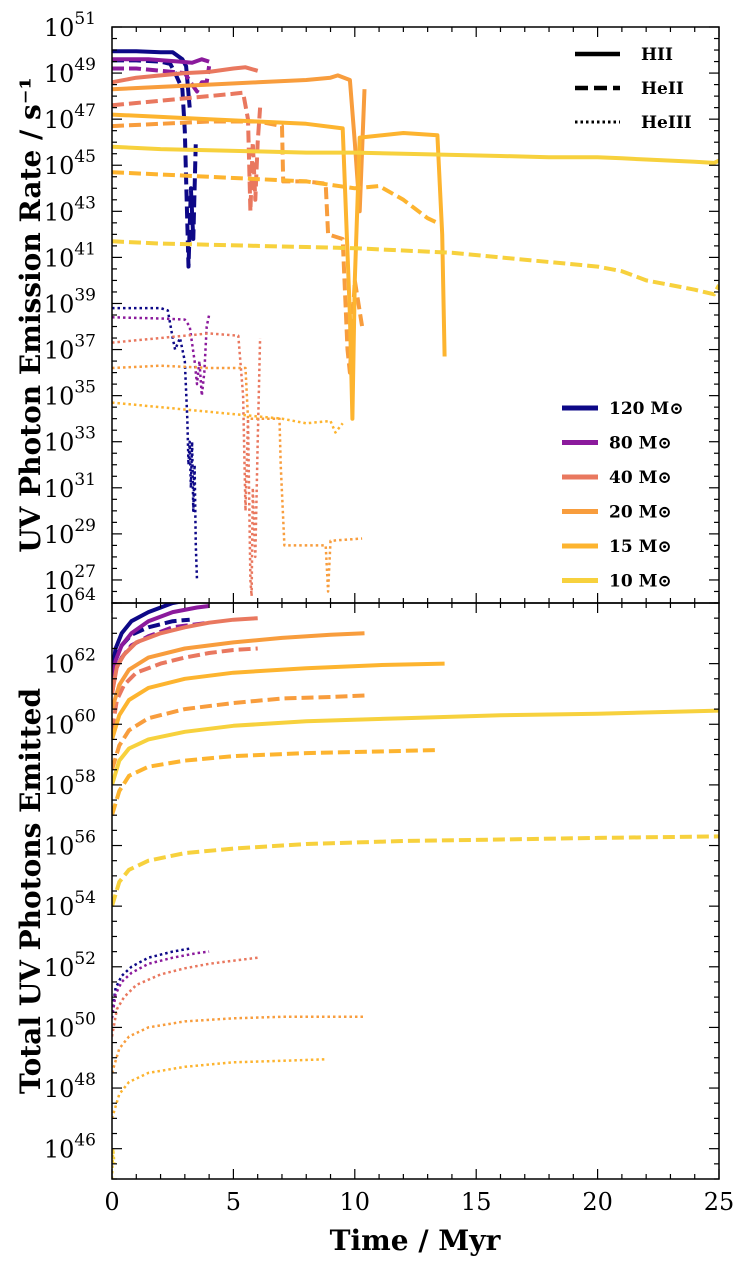 Image resolution: width=747 pixels, height=1268 pixels. I want to click on total-y-tick-label: 1056, so click(70, 844).